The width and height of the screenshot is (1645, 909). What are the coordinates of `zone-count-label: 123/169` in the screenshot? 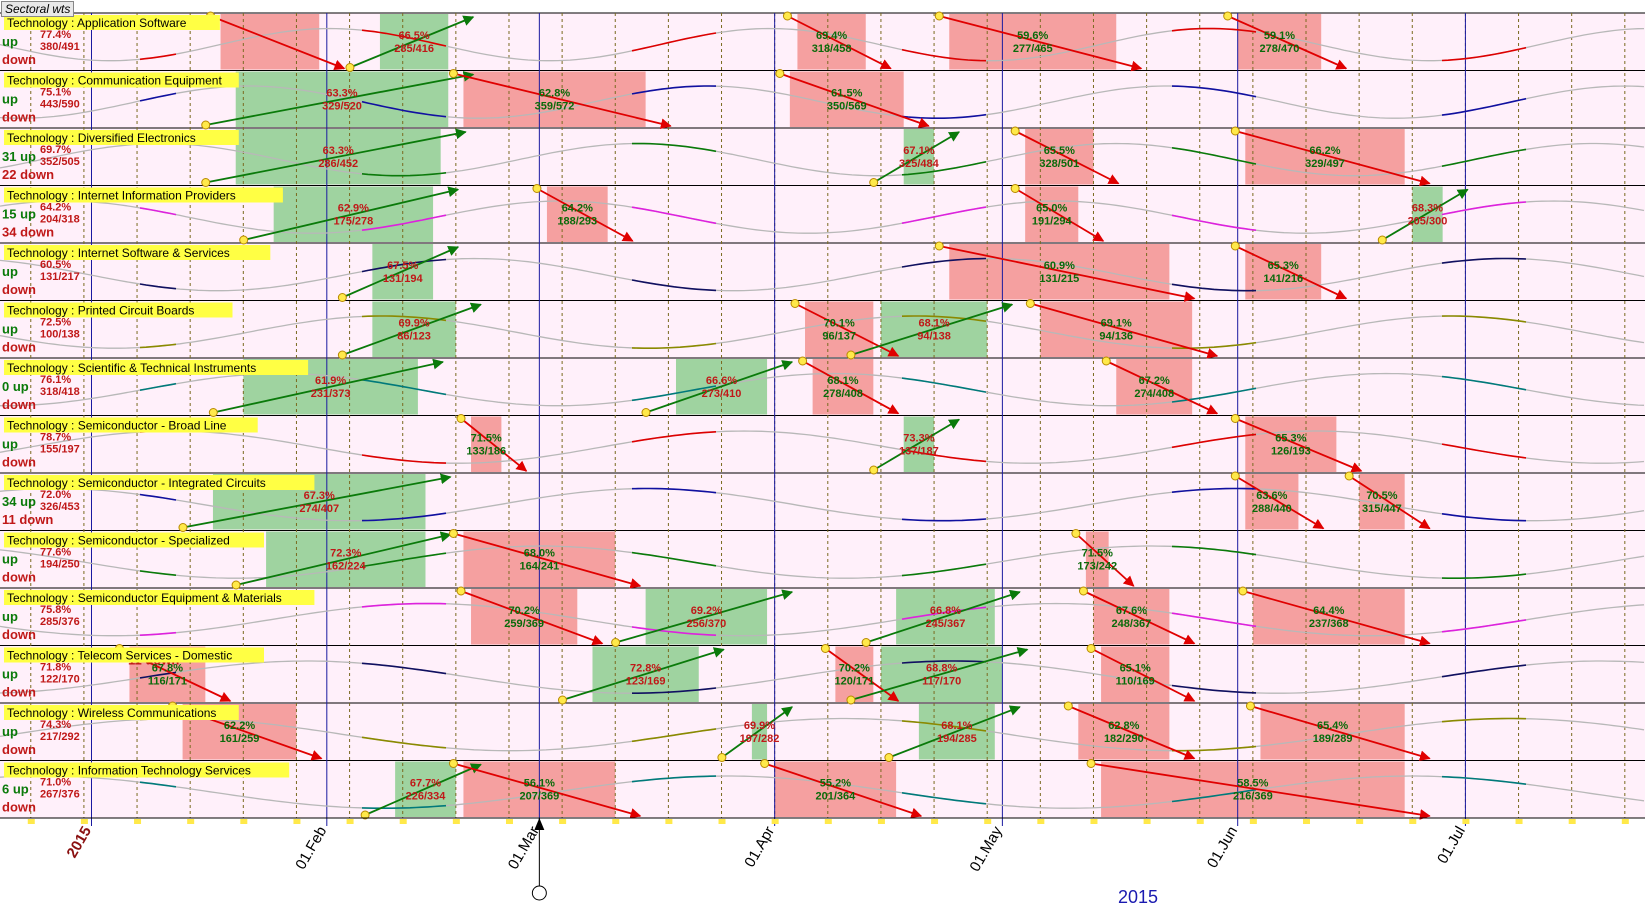 It's located at (646, 682).